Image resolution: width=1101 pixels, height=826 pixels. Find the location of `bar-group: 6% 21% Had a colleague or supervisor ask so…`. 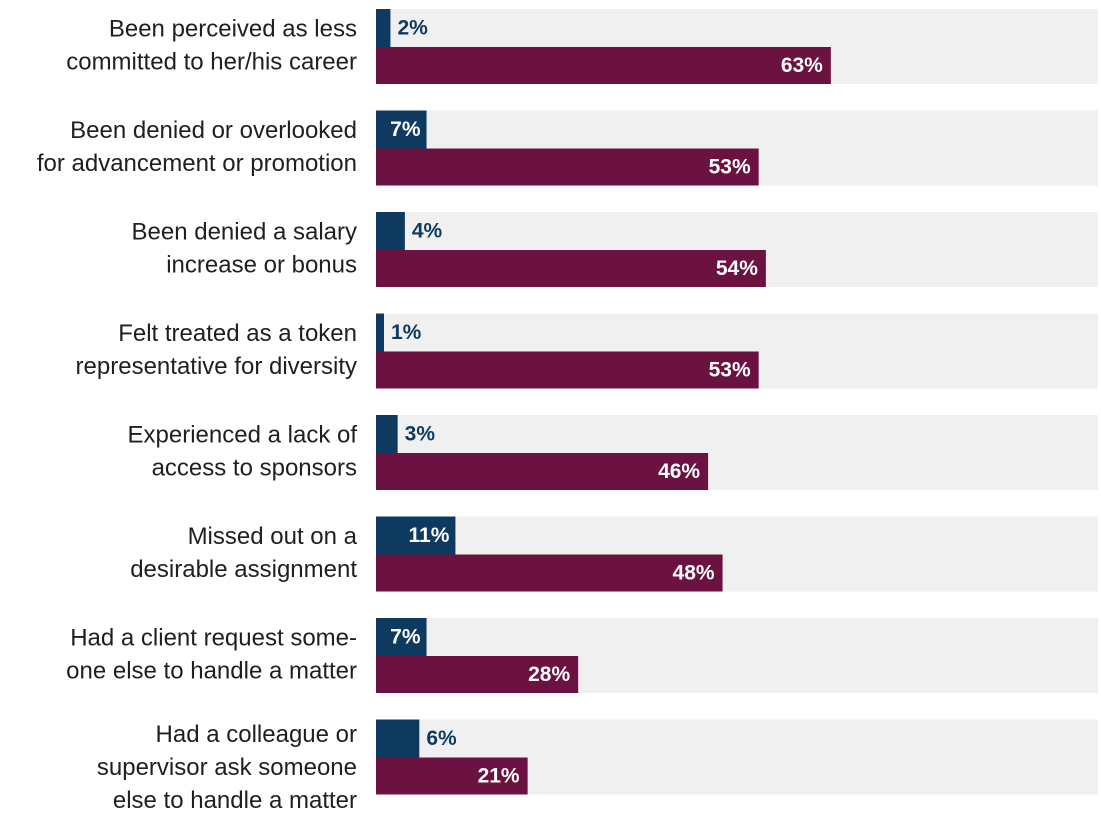

bar-group: 6% 21% Had a colleague or supervisor ask so… is located at coordinates (597, 766).